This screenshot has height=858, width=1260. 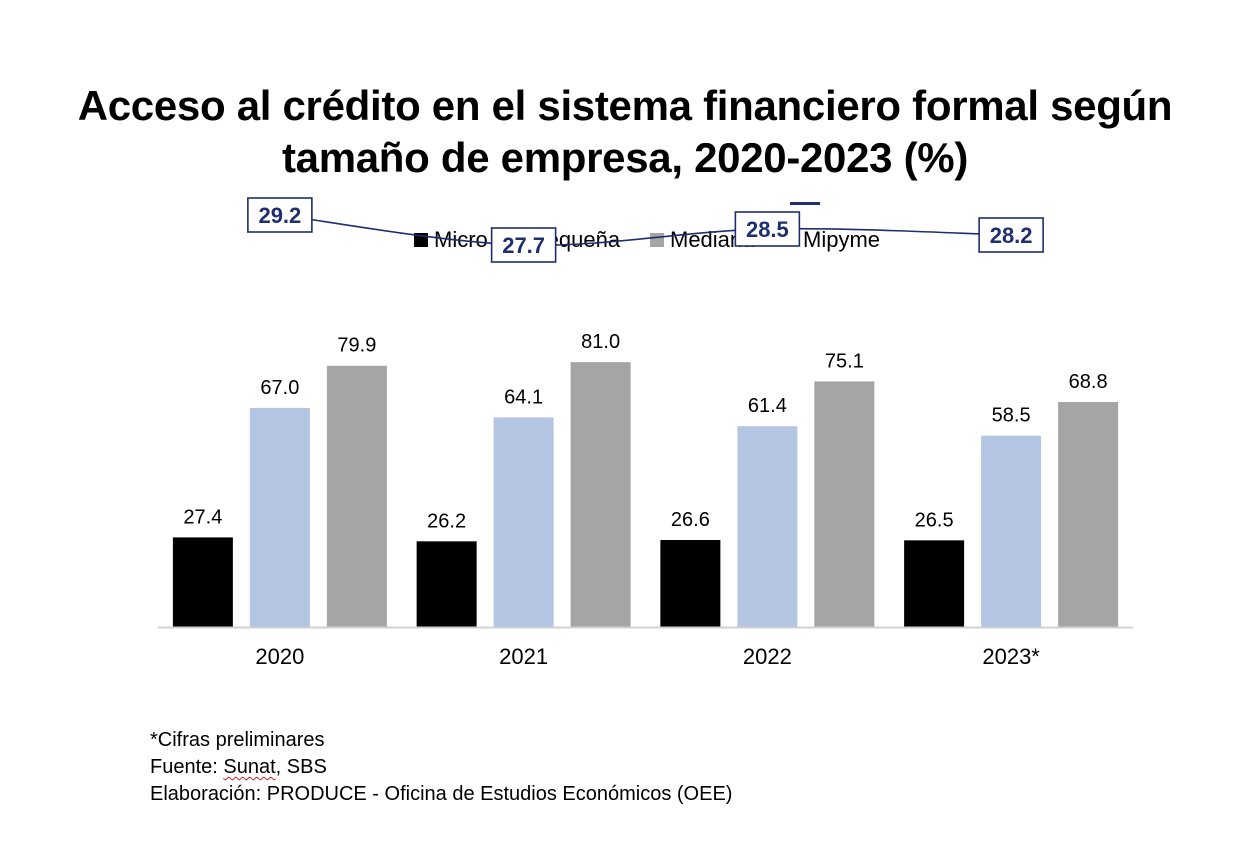 What do you see at coordinates (279, 388) in the screenshot?
I see `data-label-pequena-0: 67.0` at bounding box center [279, 388].